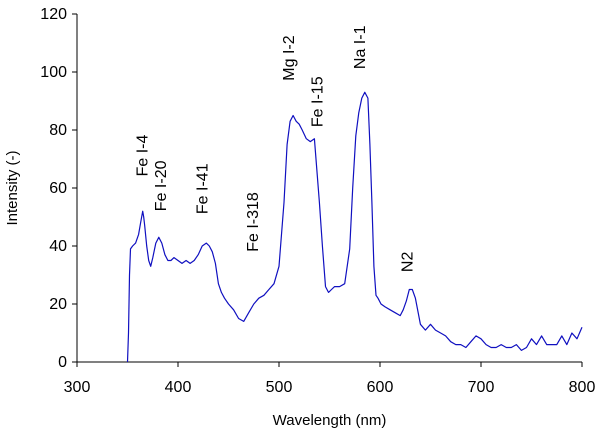  Describe the element at coordinates (317, 101) in the screenshot. I see `peak-label: Fe I-15` at that location.